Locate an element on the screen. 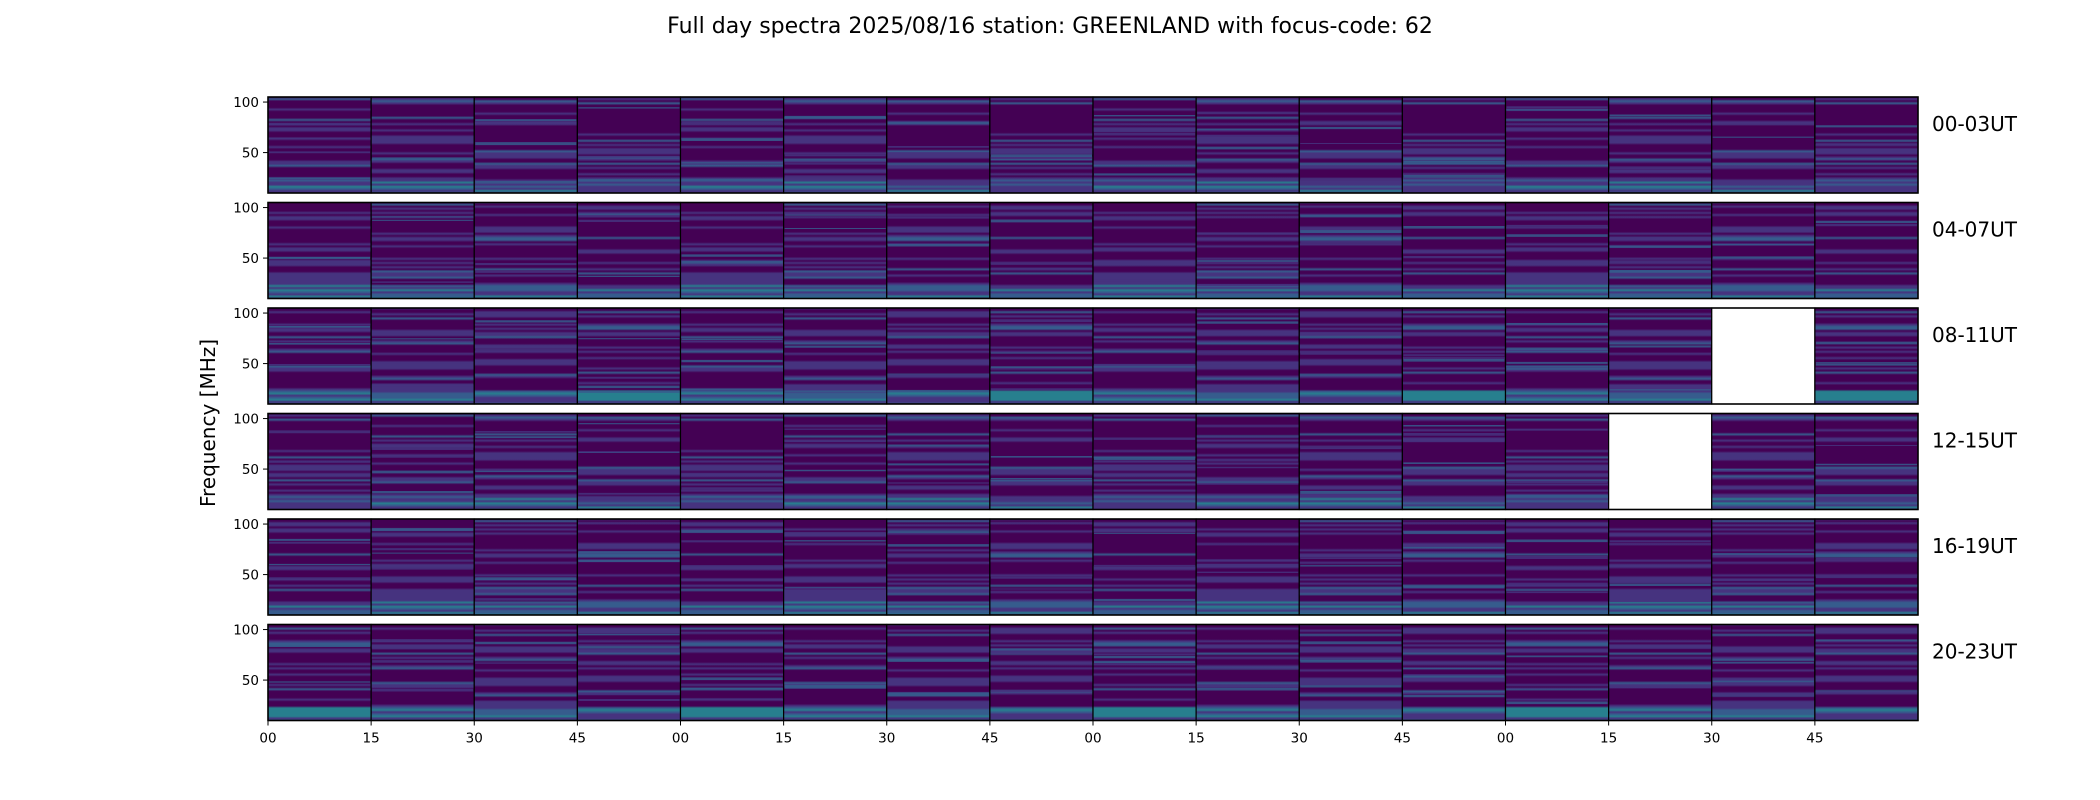 The height and width of the screenshot is (800, 2100). spectra-row: 50 100 20-23UT is located at coordinates (1125, 672).